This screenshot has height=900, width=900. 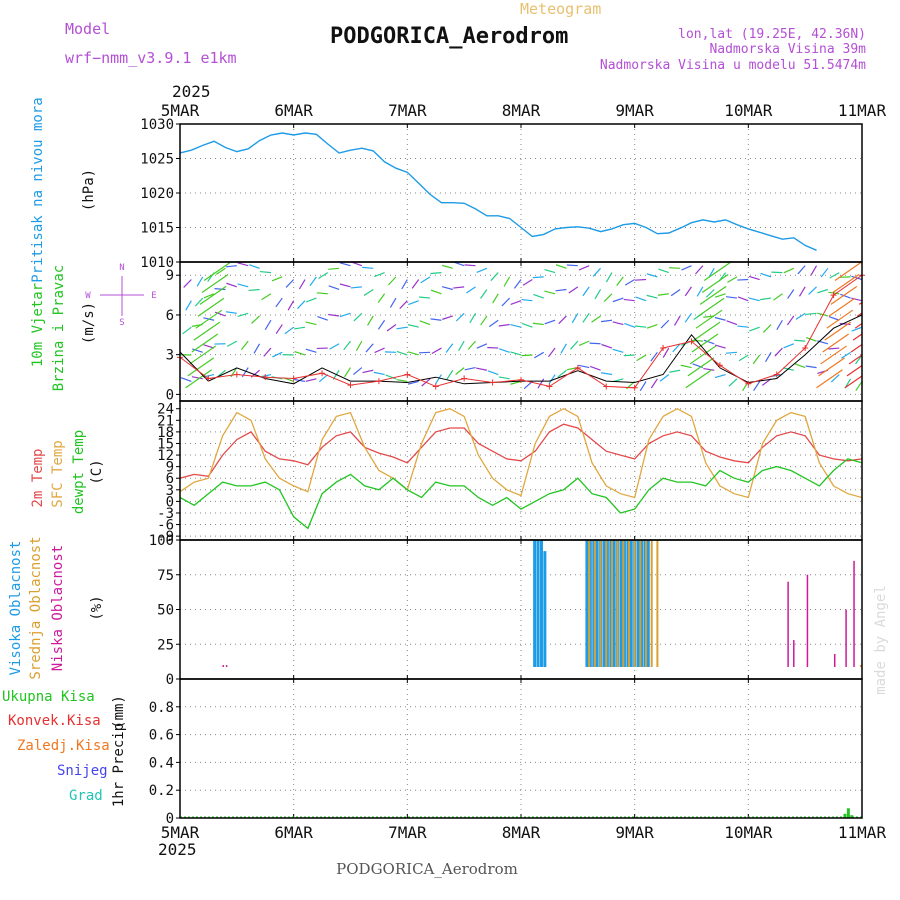 What do you see at coordinates (165, 456) in the screenshot?
I see `temperature-ytick-label: 12` at bounding box center [165, 456].